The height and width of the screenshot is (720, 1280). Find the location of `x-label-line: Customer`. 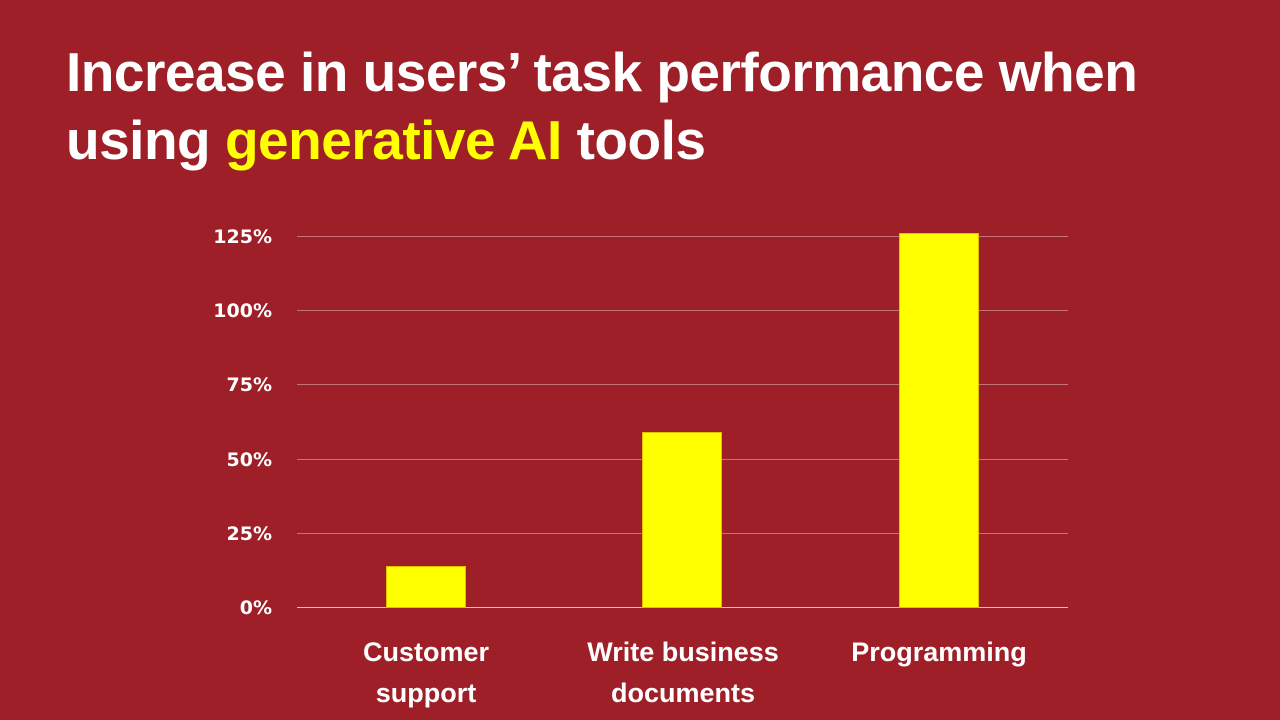

x-label-line: Customer is located at coordinates (426, 652).